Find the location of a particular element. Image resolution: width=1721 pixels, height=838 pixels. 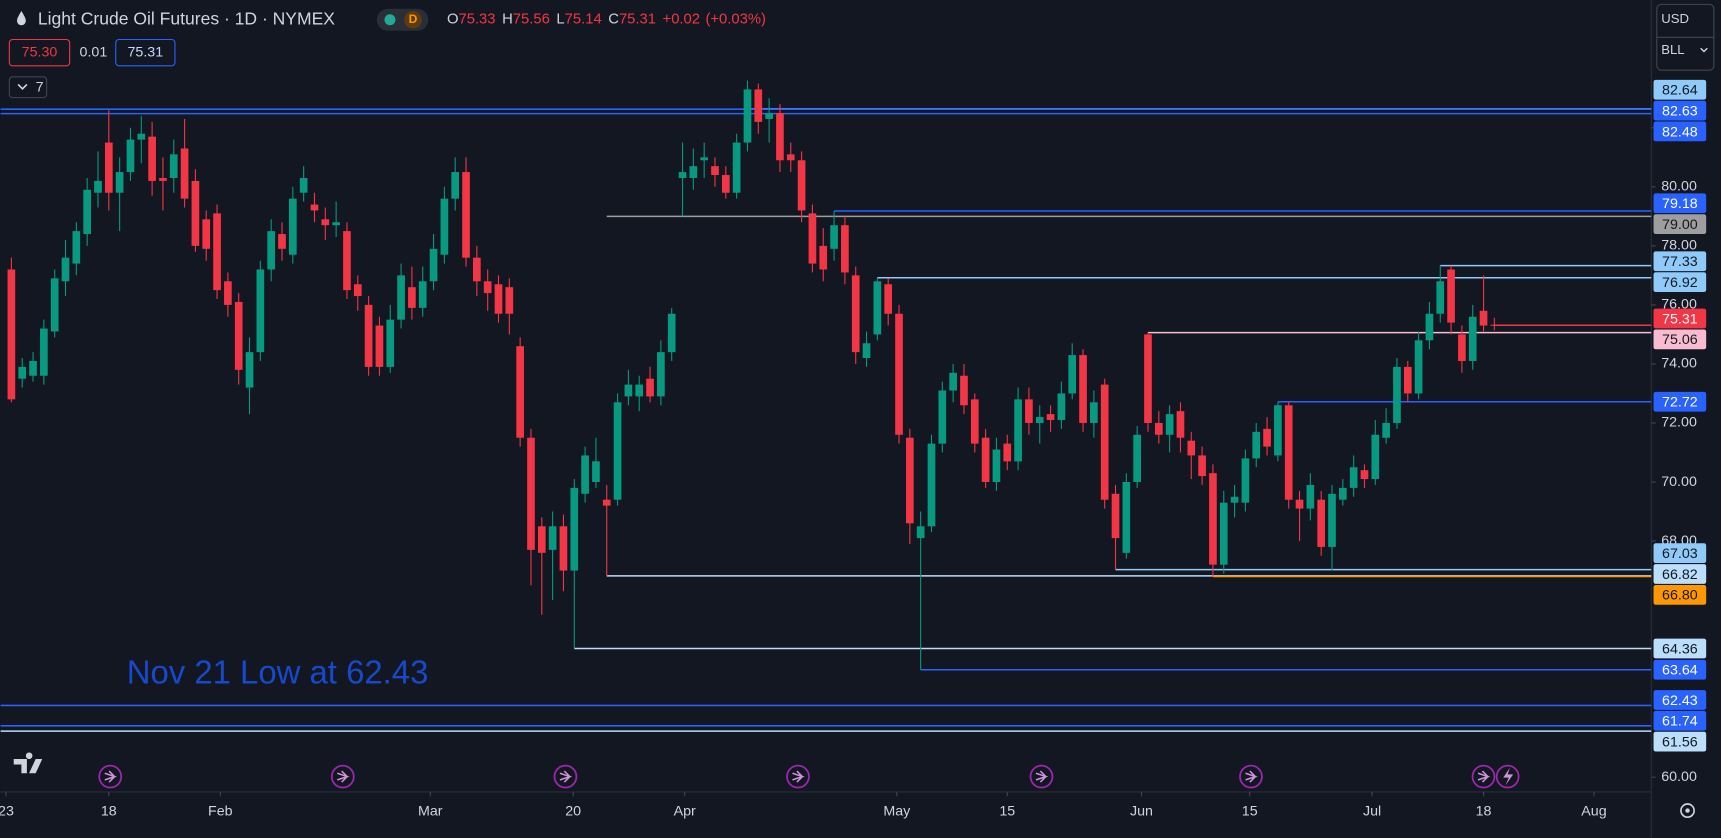

interval-badge-text: D is located at coordinates (413, 19).